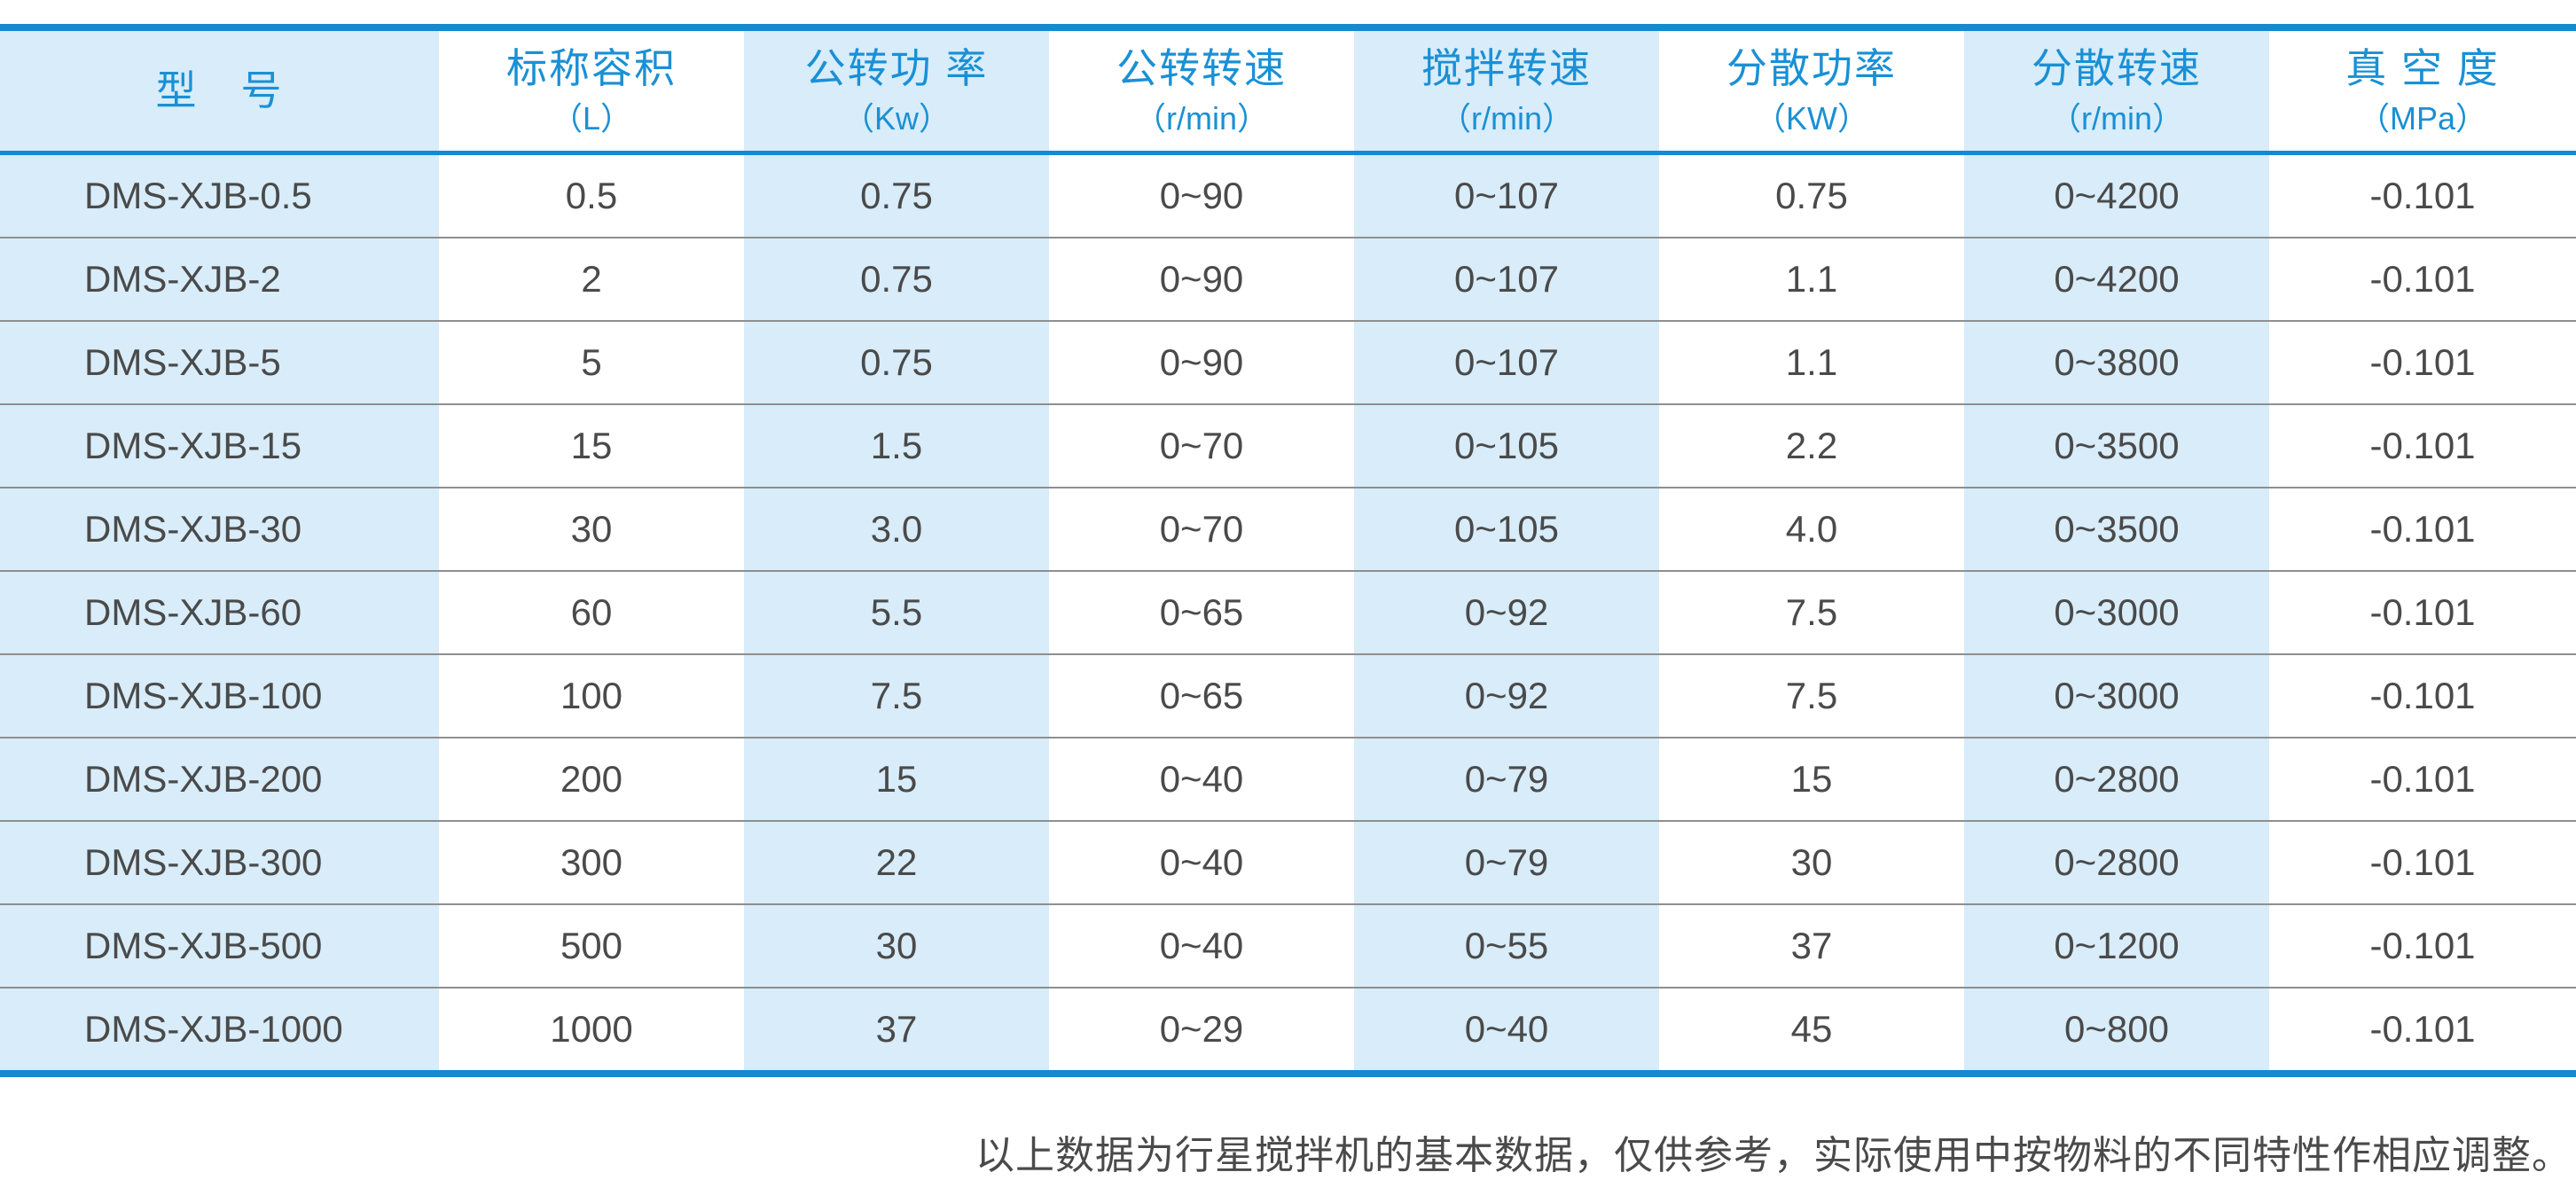 This screenshot has height=1180, width=2576. What do you see at coordinates (1288, 530) in the screenshot?
I see `table-row: DMS-XJB-30 30 3.0 0~70 0~105 4.0 0~3500 -0.101` at bounding box center [1288, 530].